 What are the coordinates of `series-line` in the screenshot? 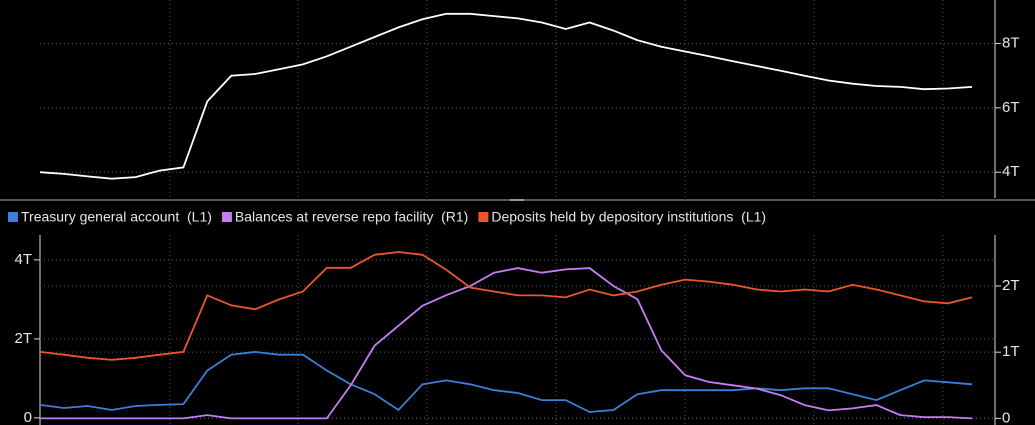 It's located at (506, 381).